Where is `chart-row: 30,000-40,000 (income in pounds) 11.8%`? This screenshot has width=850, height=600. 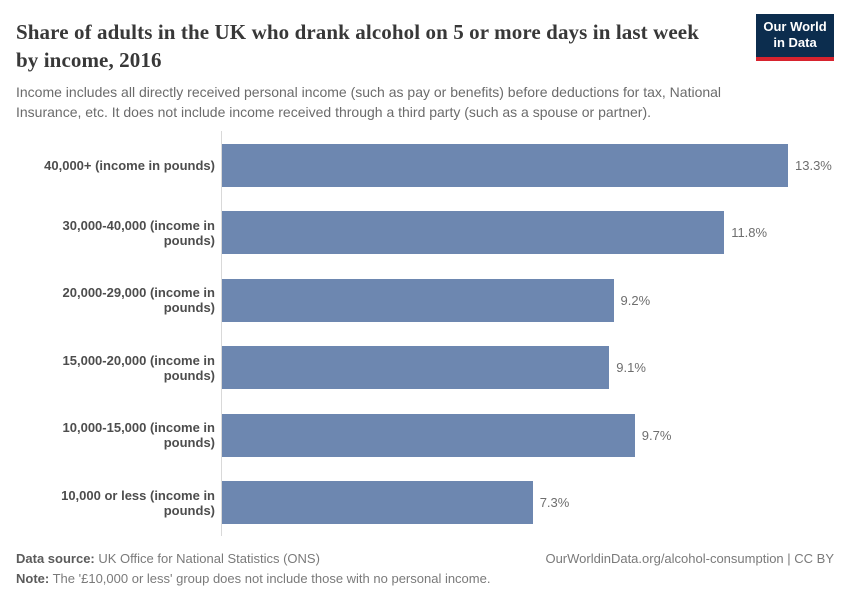 chart-row: 30,000-40,000 (income in pounds) 11.8% is located at coordinates (425, 232).